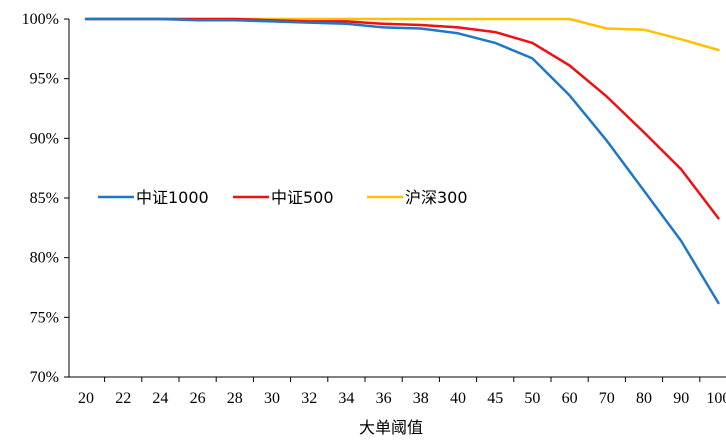  What do you see at coordinates (272, 398) in the screenshot?
I see `x-tick-label: 30` at bounding box center [272, 398].